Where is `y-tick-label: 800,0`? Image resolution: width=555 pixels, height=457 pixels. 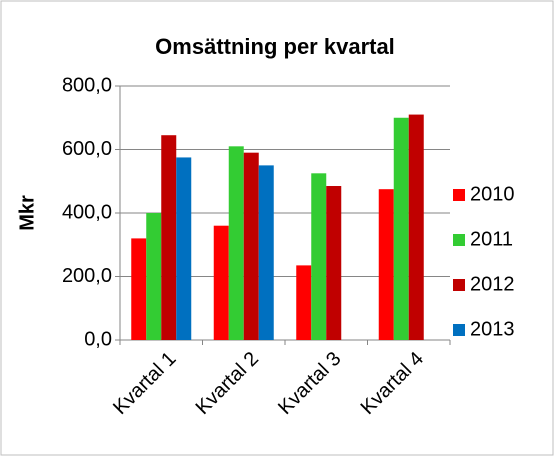
y-tick-label: 800,0 is located at coordinates (87, 85).